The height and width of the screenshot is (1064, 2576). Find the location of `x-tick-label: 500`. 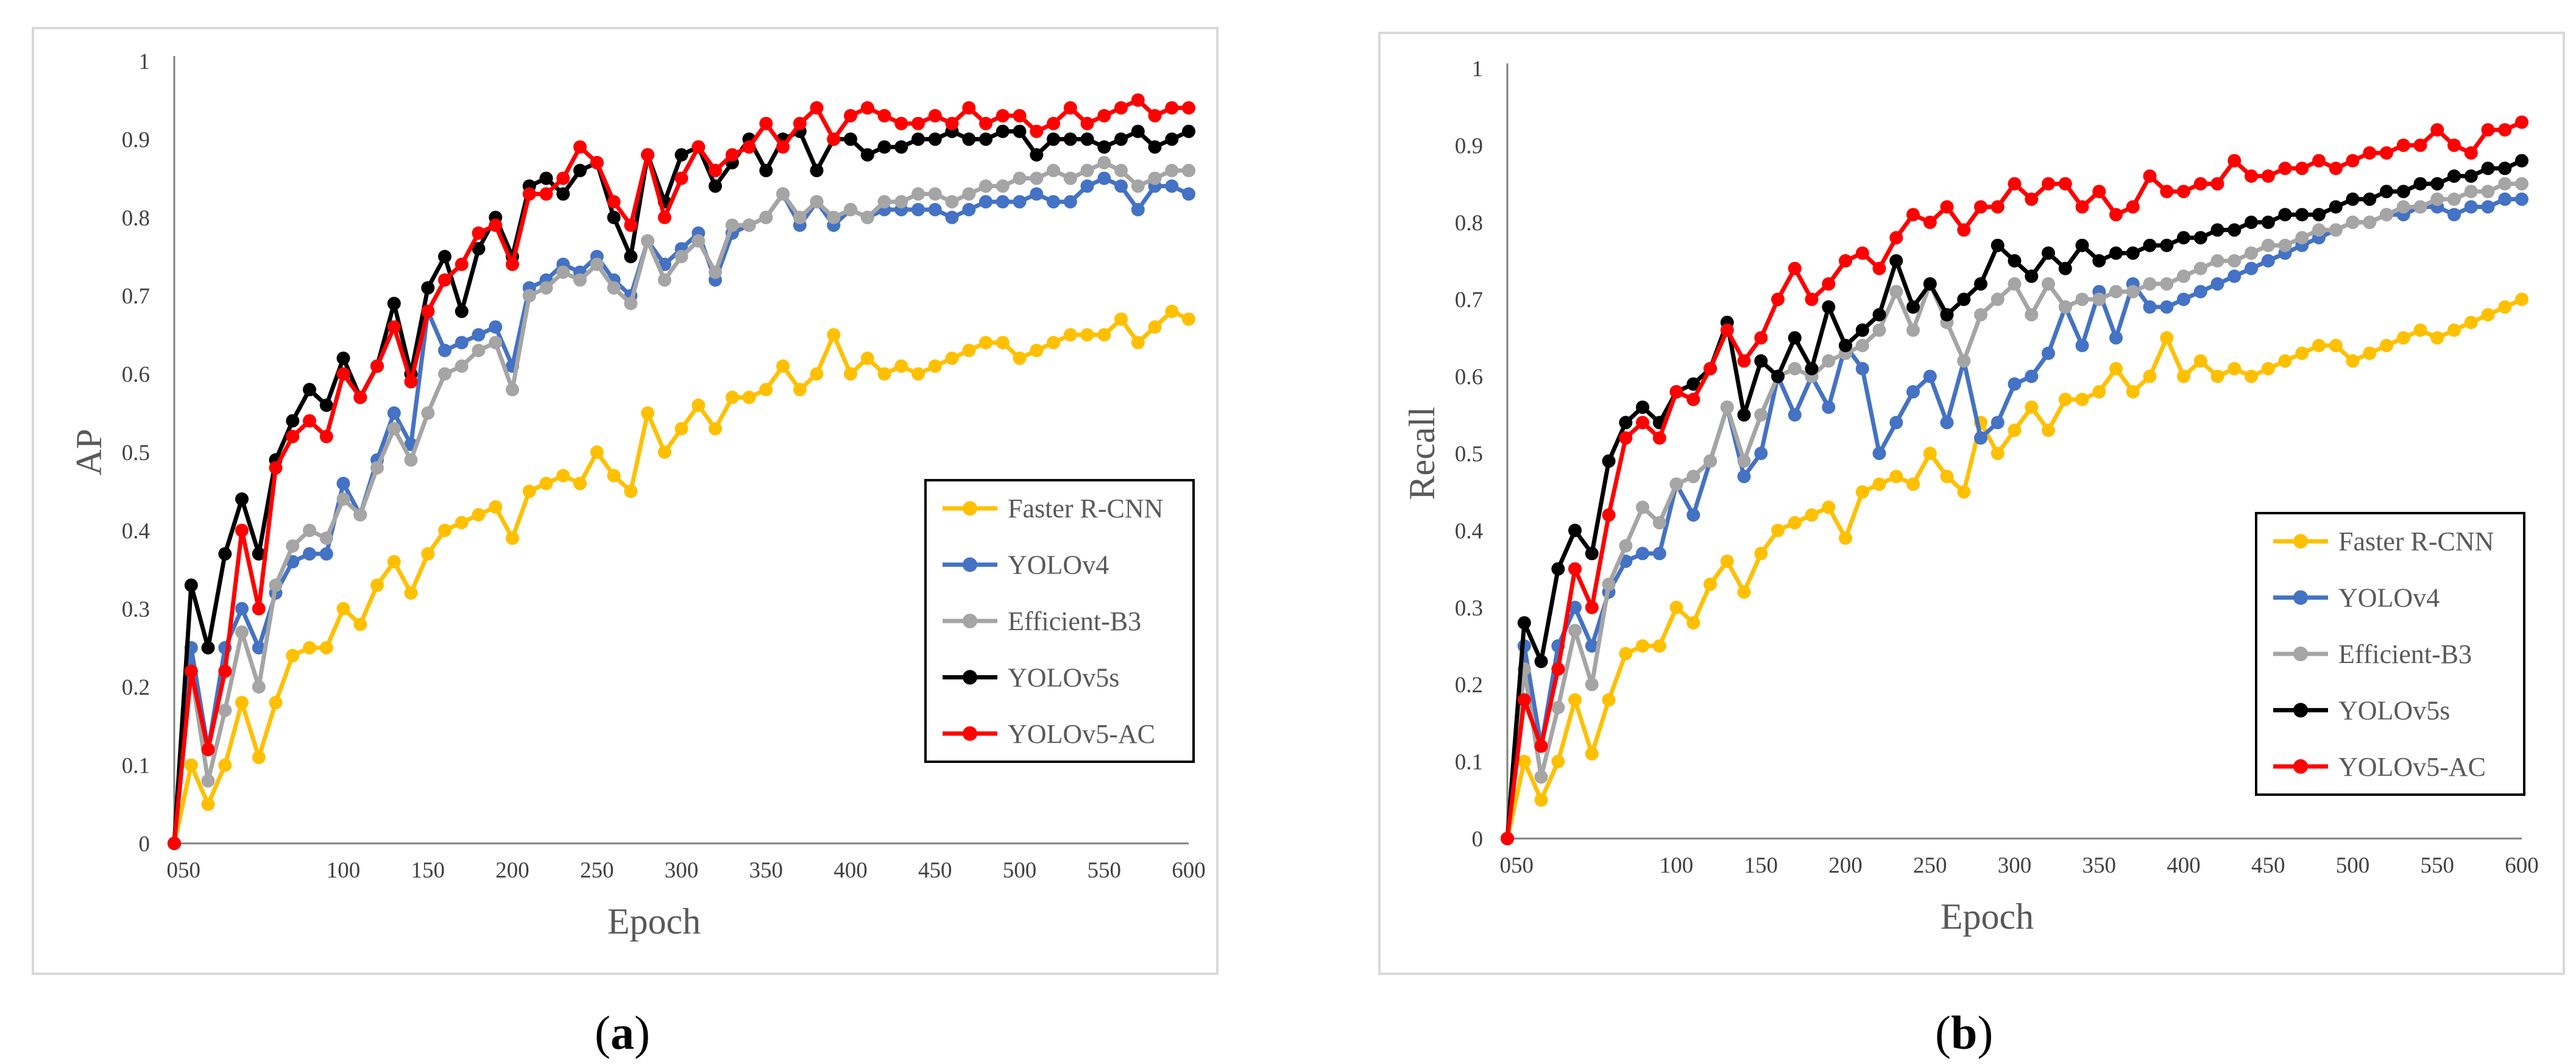

x-tick-label: 500 is located at coordinates (2353, 866).